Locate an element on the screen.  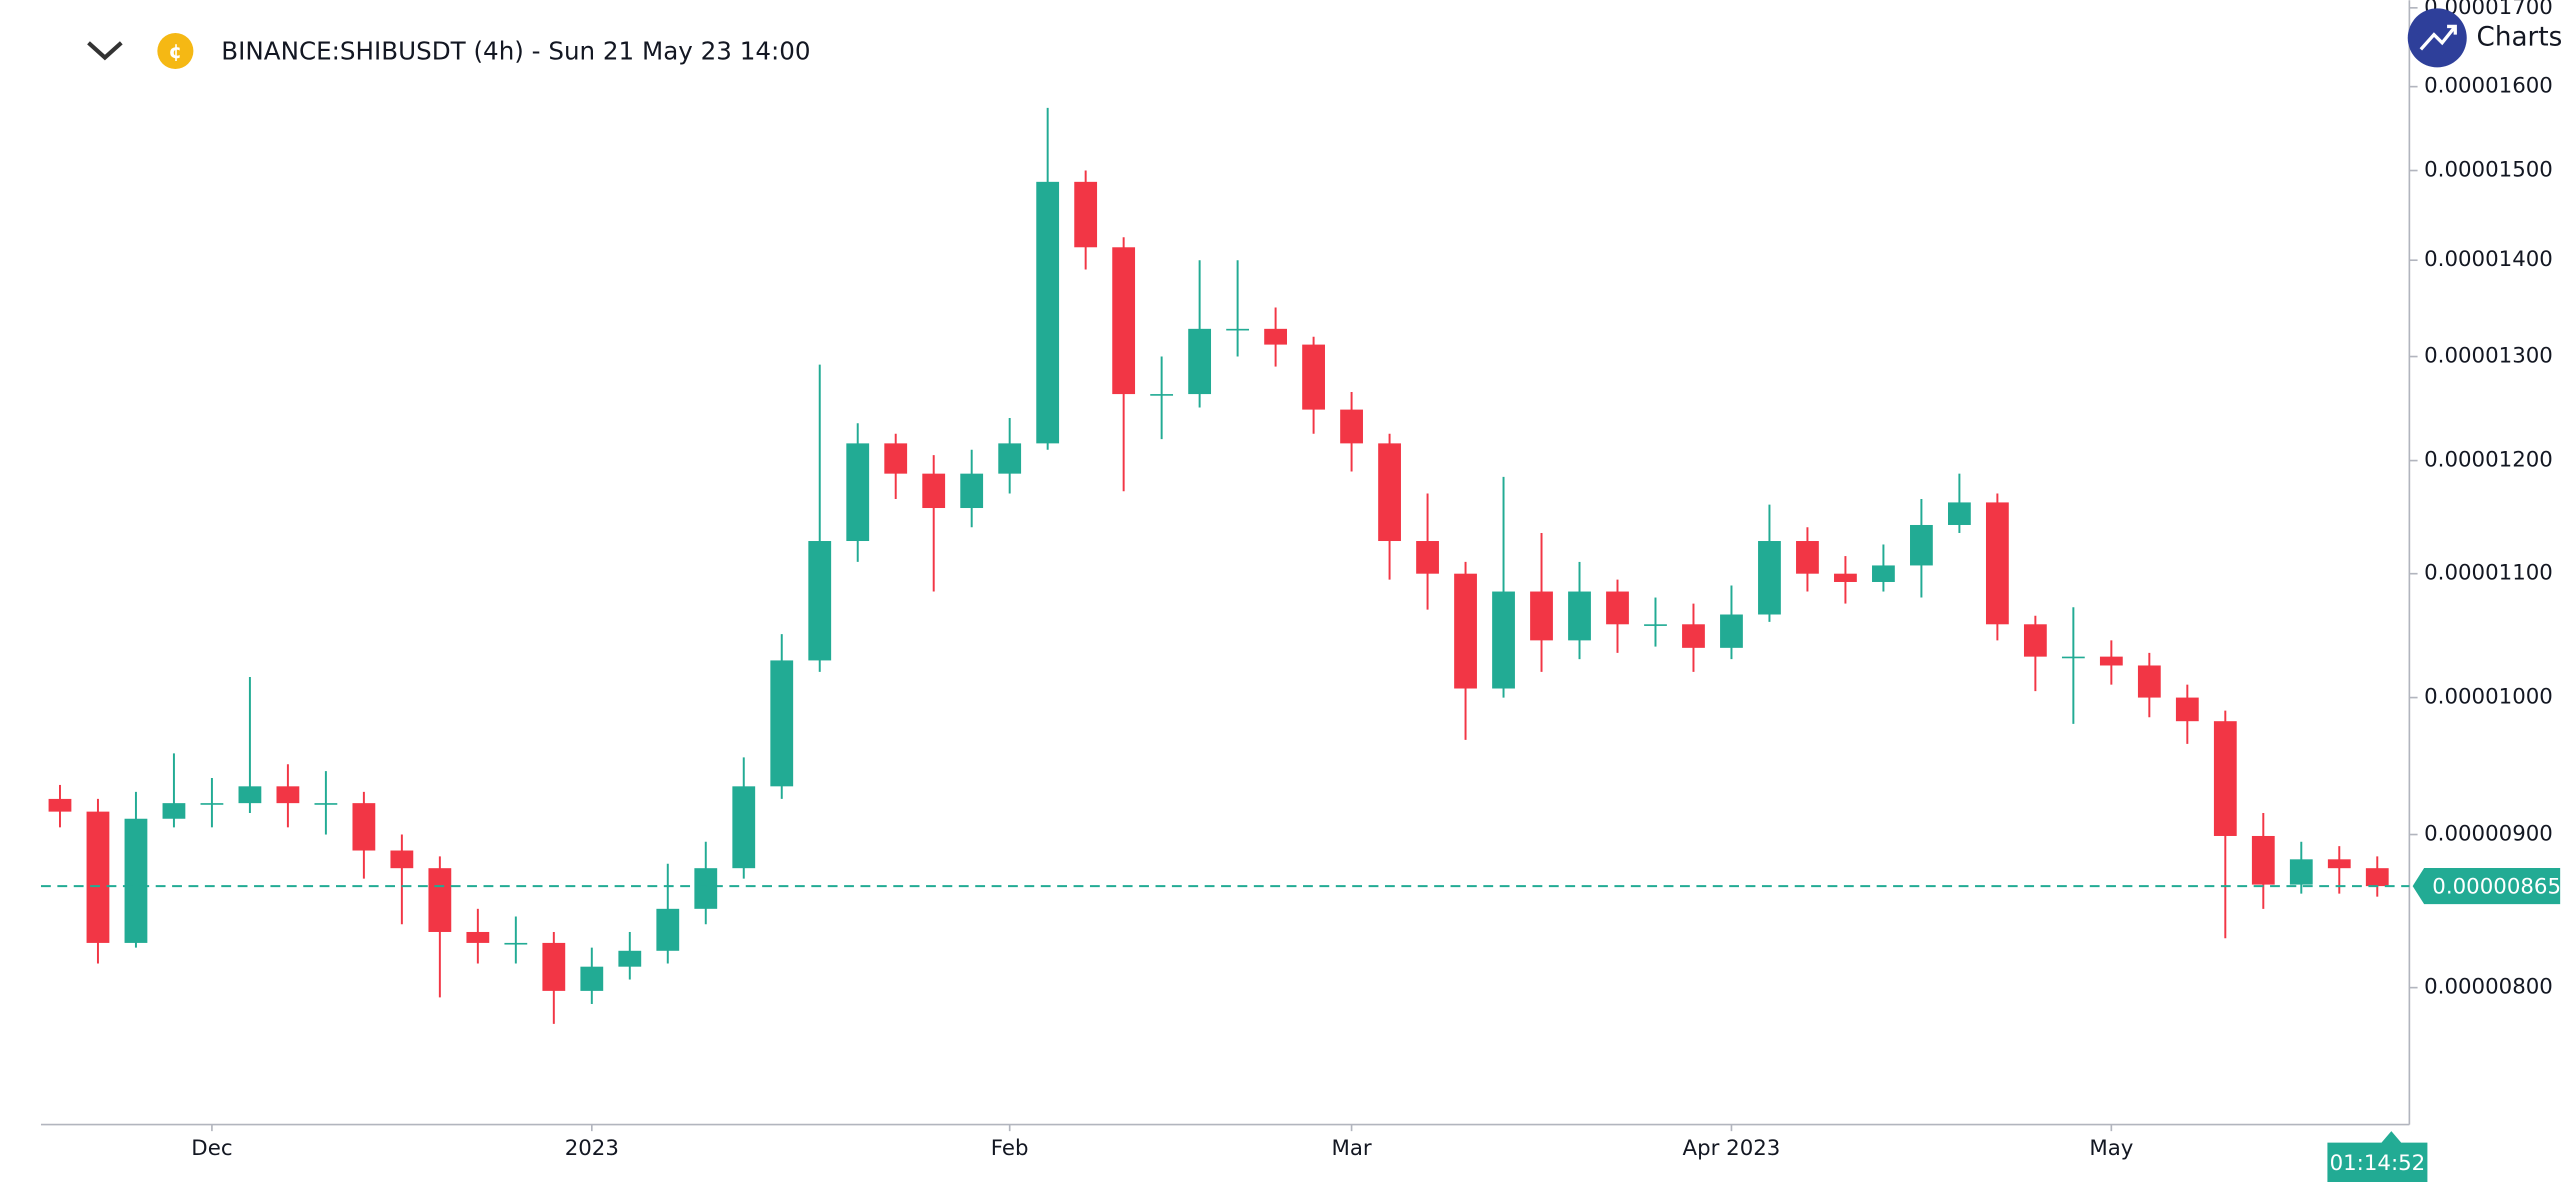
collapse-chevron is located at coordinates (105, 51).